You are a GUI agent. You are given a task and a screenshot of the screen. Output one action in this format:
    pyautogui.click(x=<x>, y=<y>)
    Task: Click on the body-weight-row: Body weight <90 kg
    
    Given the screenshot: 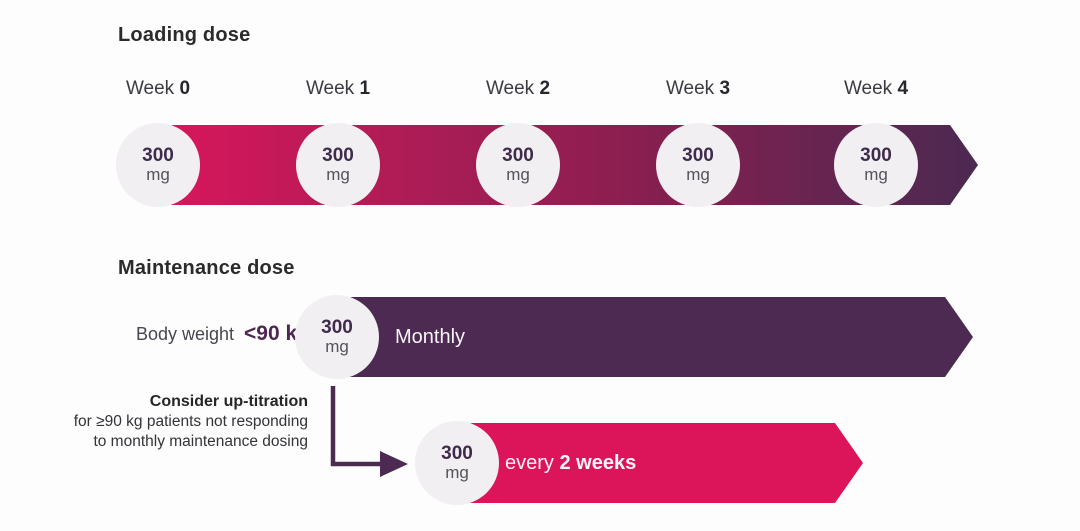 What is the action you would take?
    pyautogui.click(x=199, y=334)
    